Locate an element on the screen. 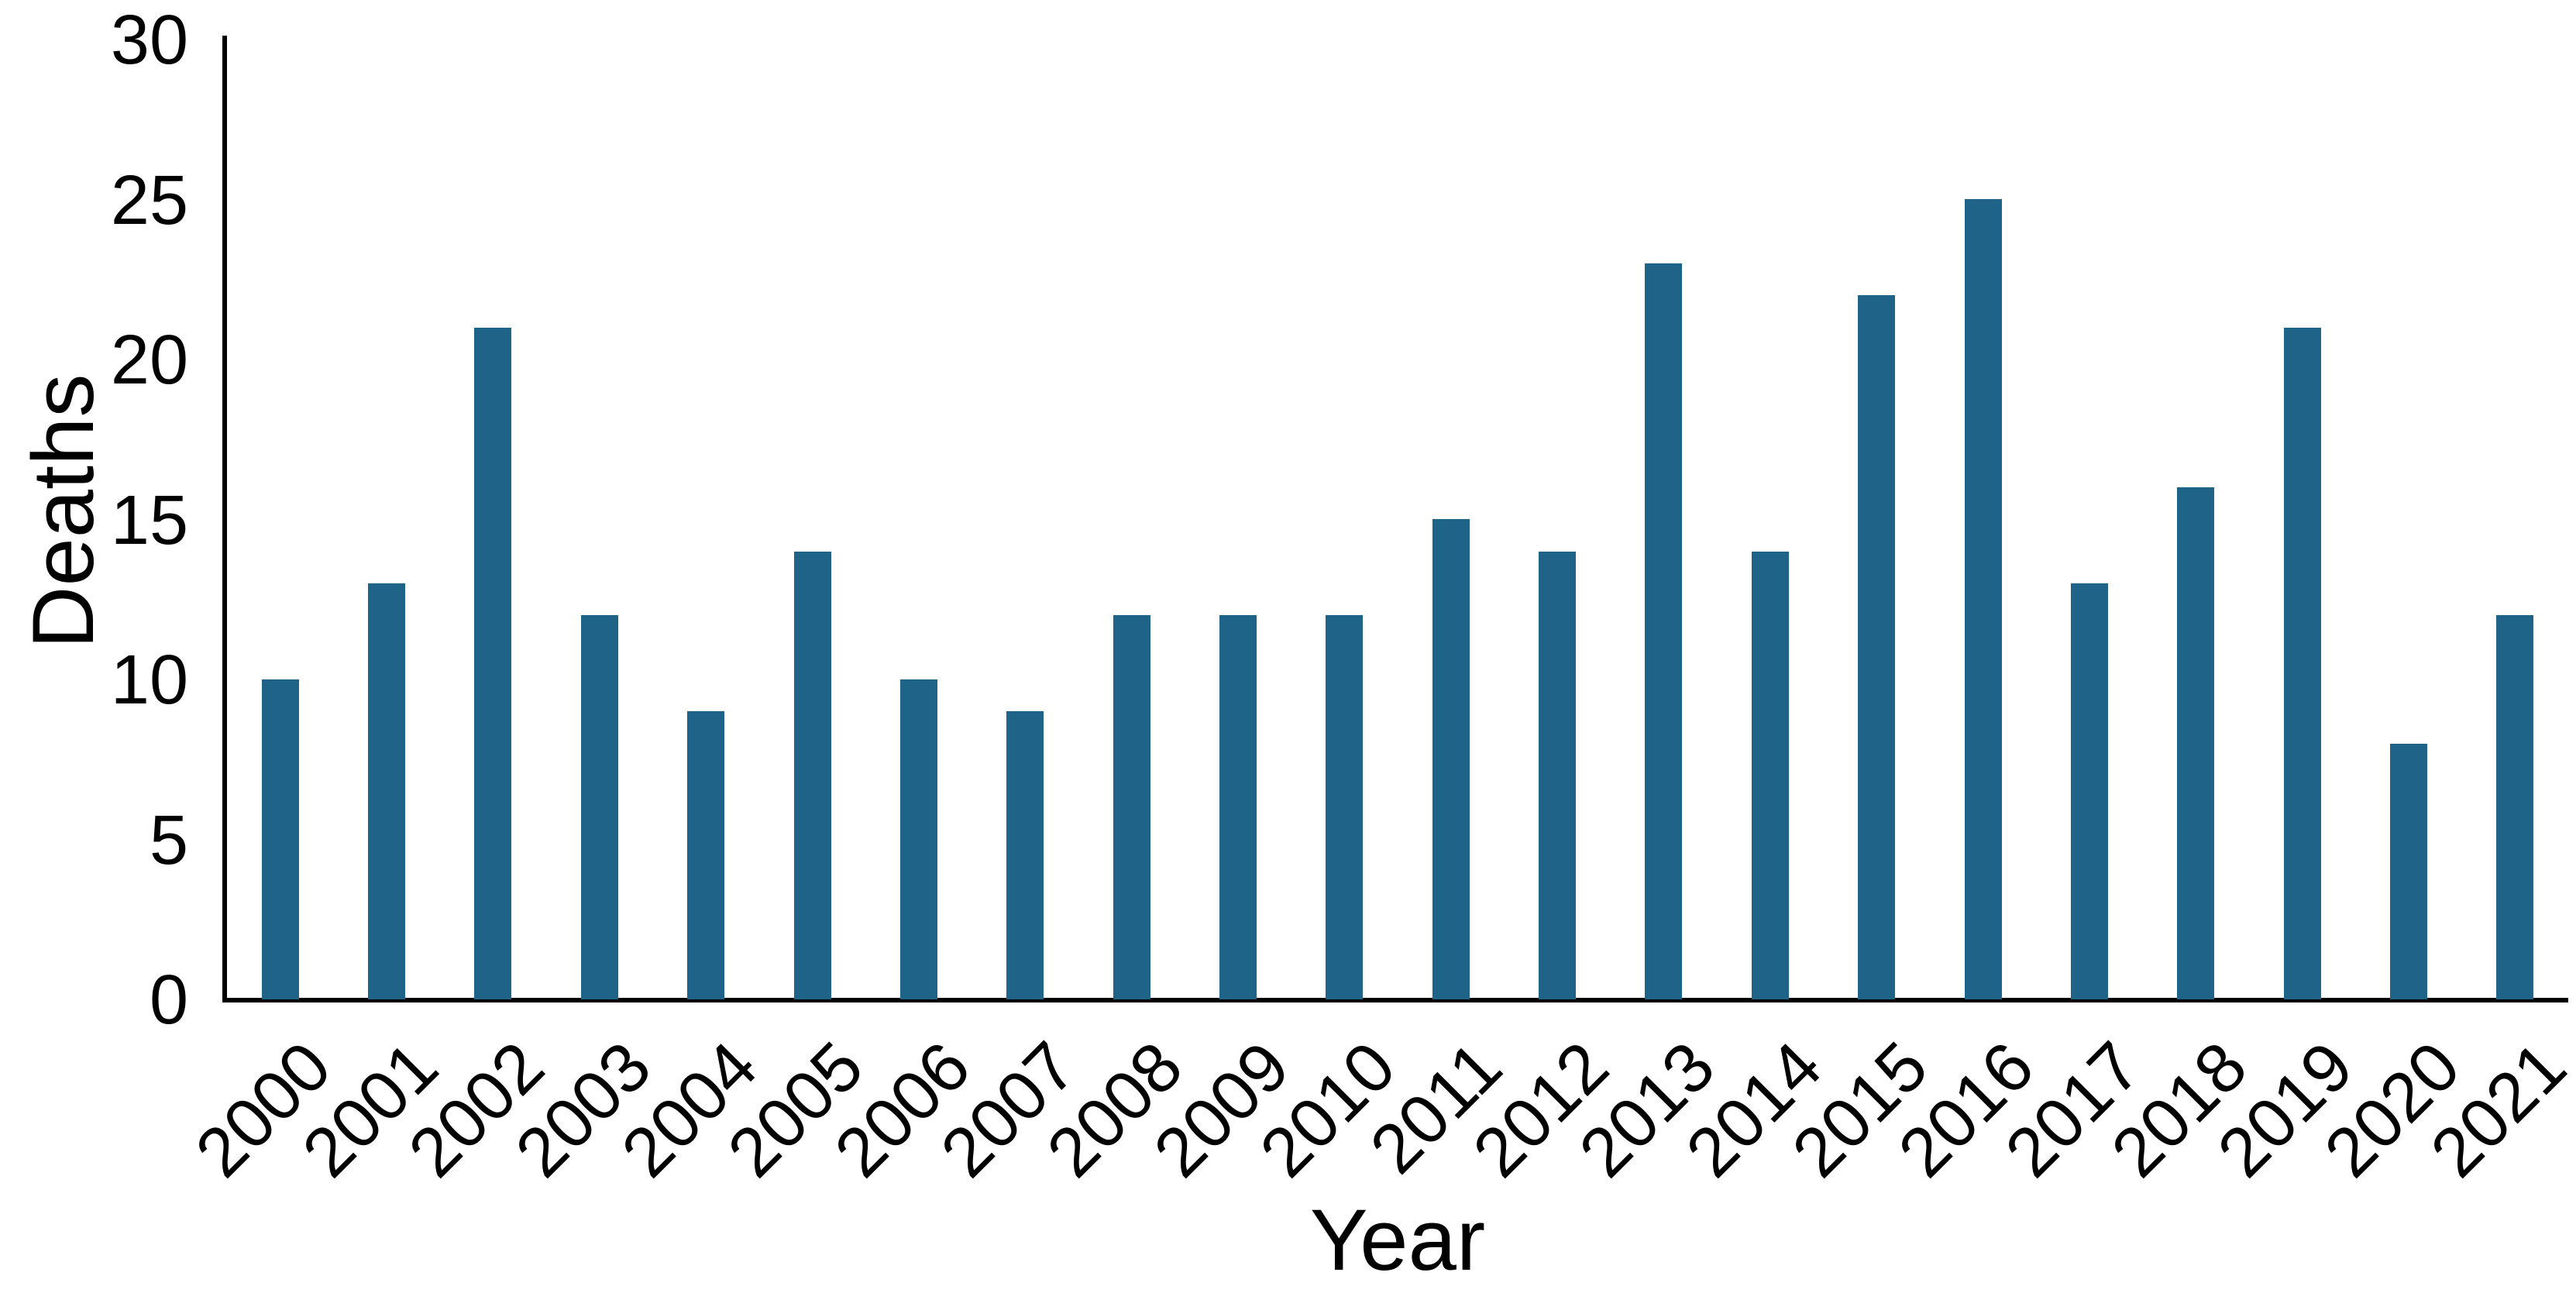 The width and height of the screenshot is (2576, 1293). bar-2002 is located at coordinates (492, 663).